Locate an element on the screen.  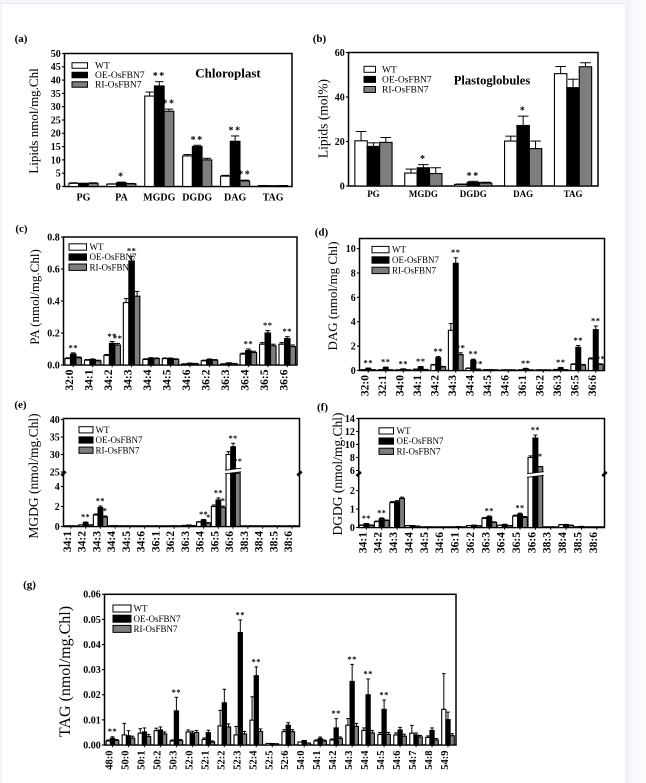
svg-text: 36:6 is located at coordinates (532, 542).